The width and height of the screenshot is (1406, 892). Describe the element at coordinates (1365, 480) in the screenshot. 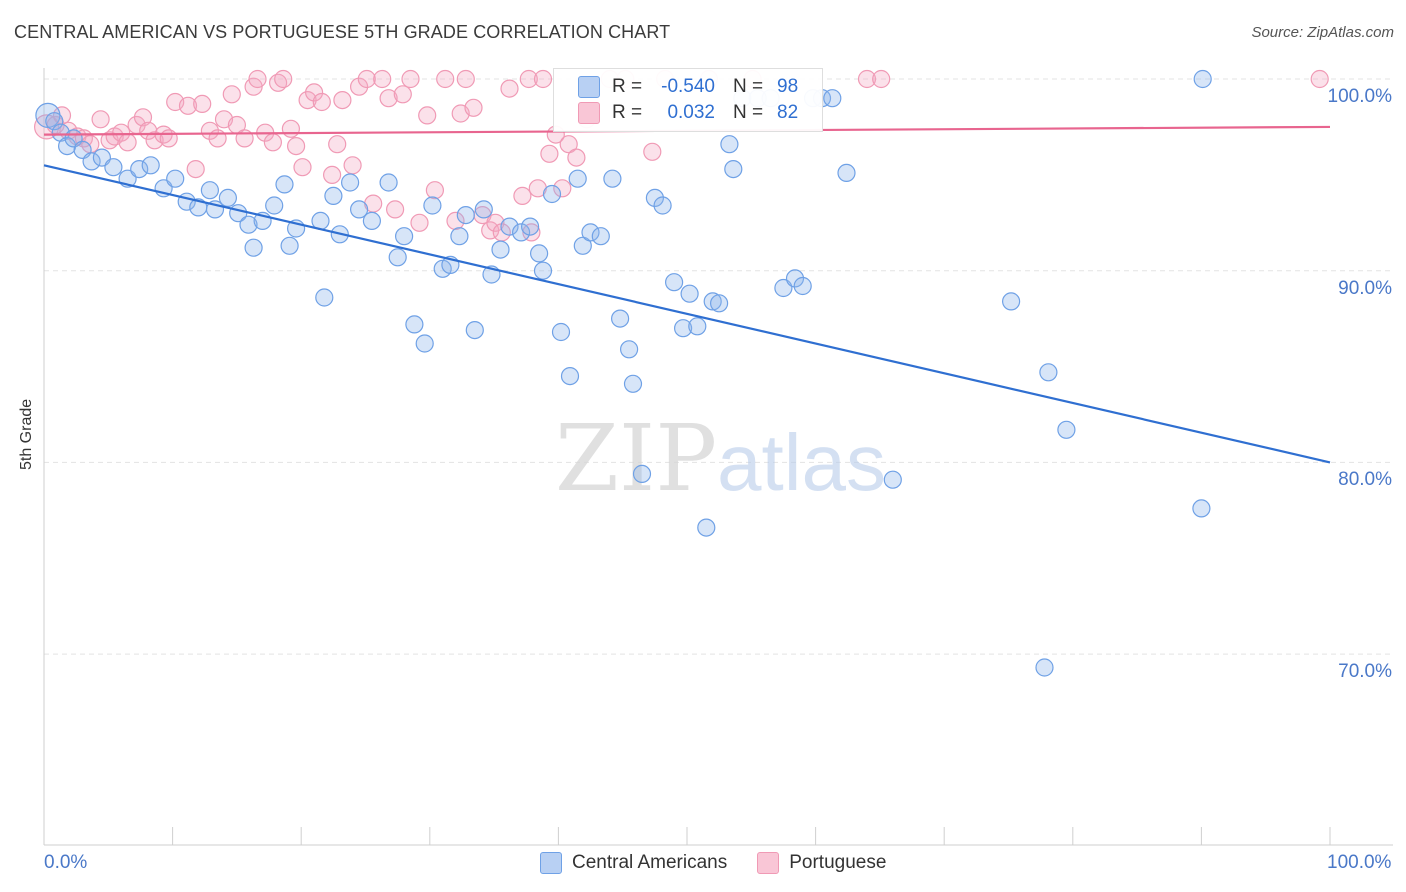

I see `y-tick-label: 80.0%` at that location.